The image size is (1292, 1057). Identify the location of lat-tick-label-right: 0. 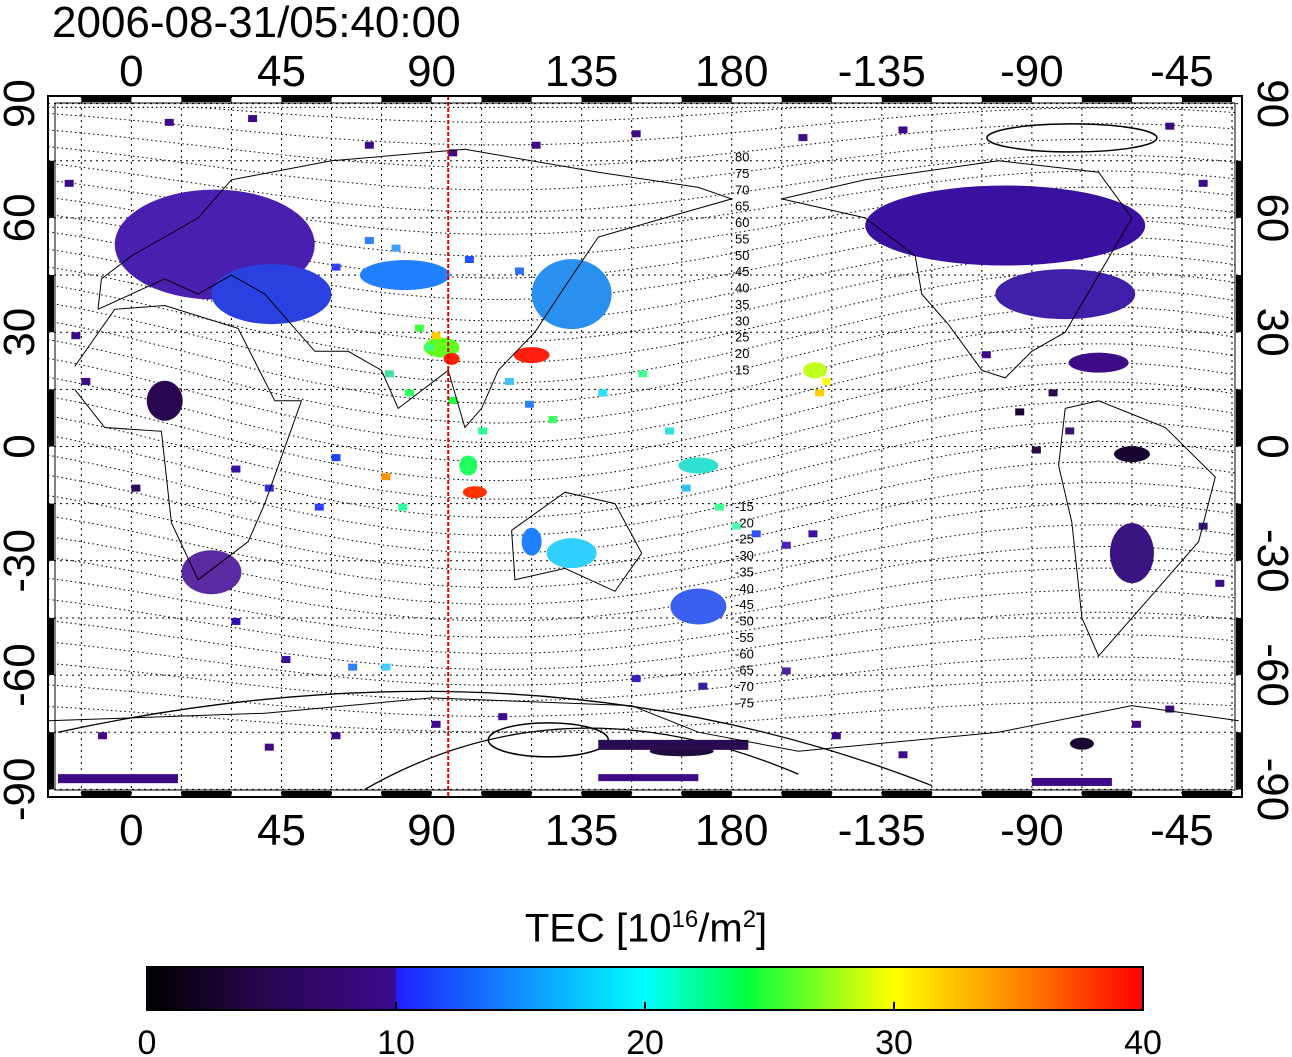
(1270, 446).